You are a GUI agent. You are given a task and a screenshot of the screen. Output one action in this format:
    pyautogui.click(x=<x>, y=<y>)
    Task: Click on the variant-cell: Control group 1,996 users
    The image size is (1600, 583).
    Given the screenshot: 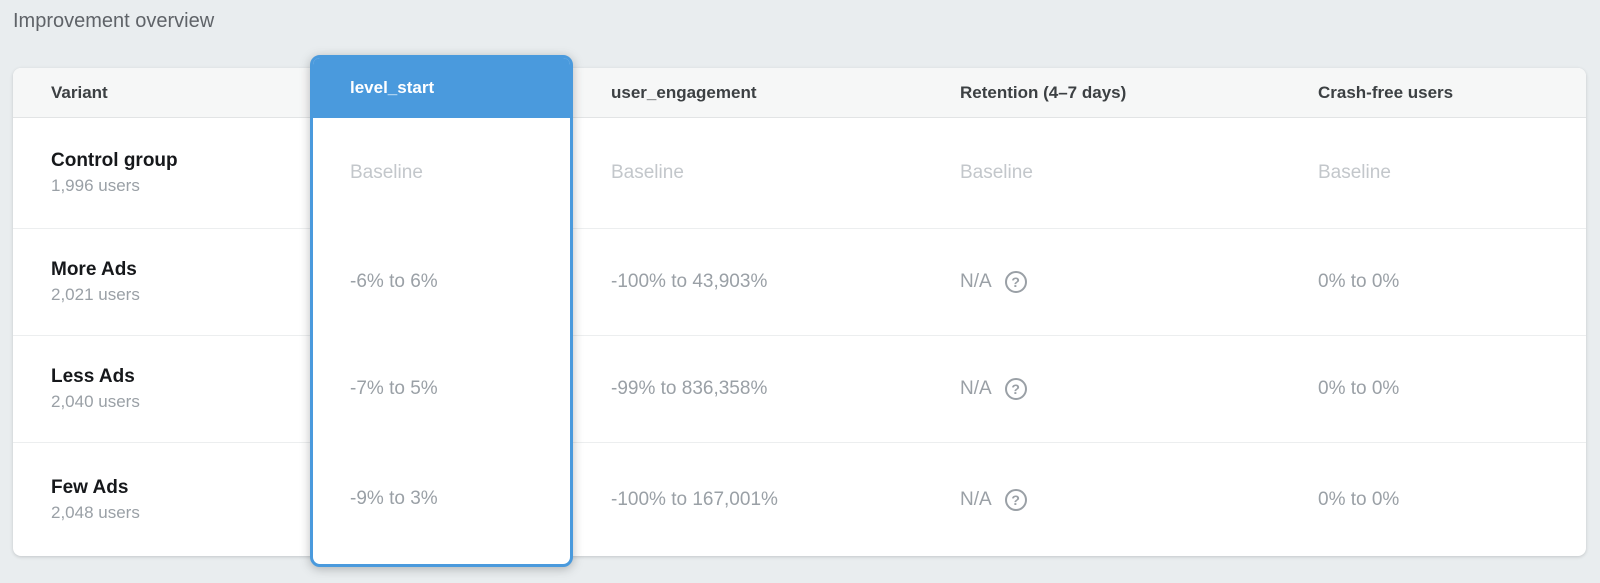 What is the action you would take?
    pyautogui.click(x=162, y=173)
    